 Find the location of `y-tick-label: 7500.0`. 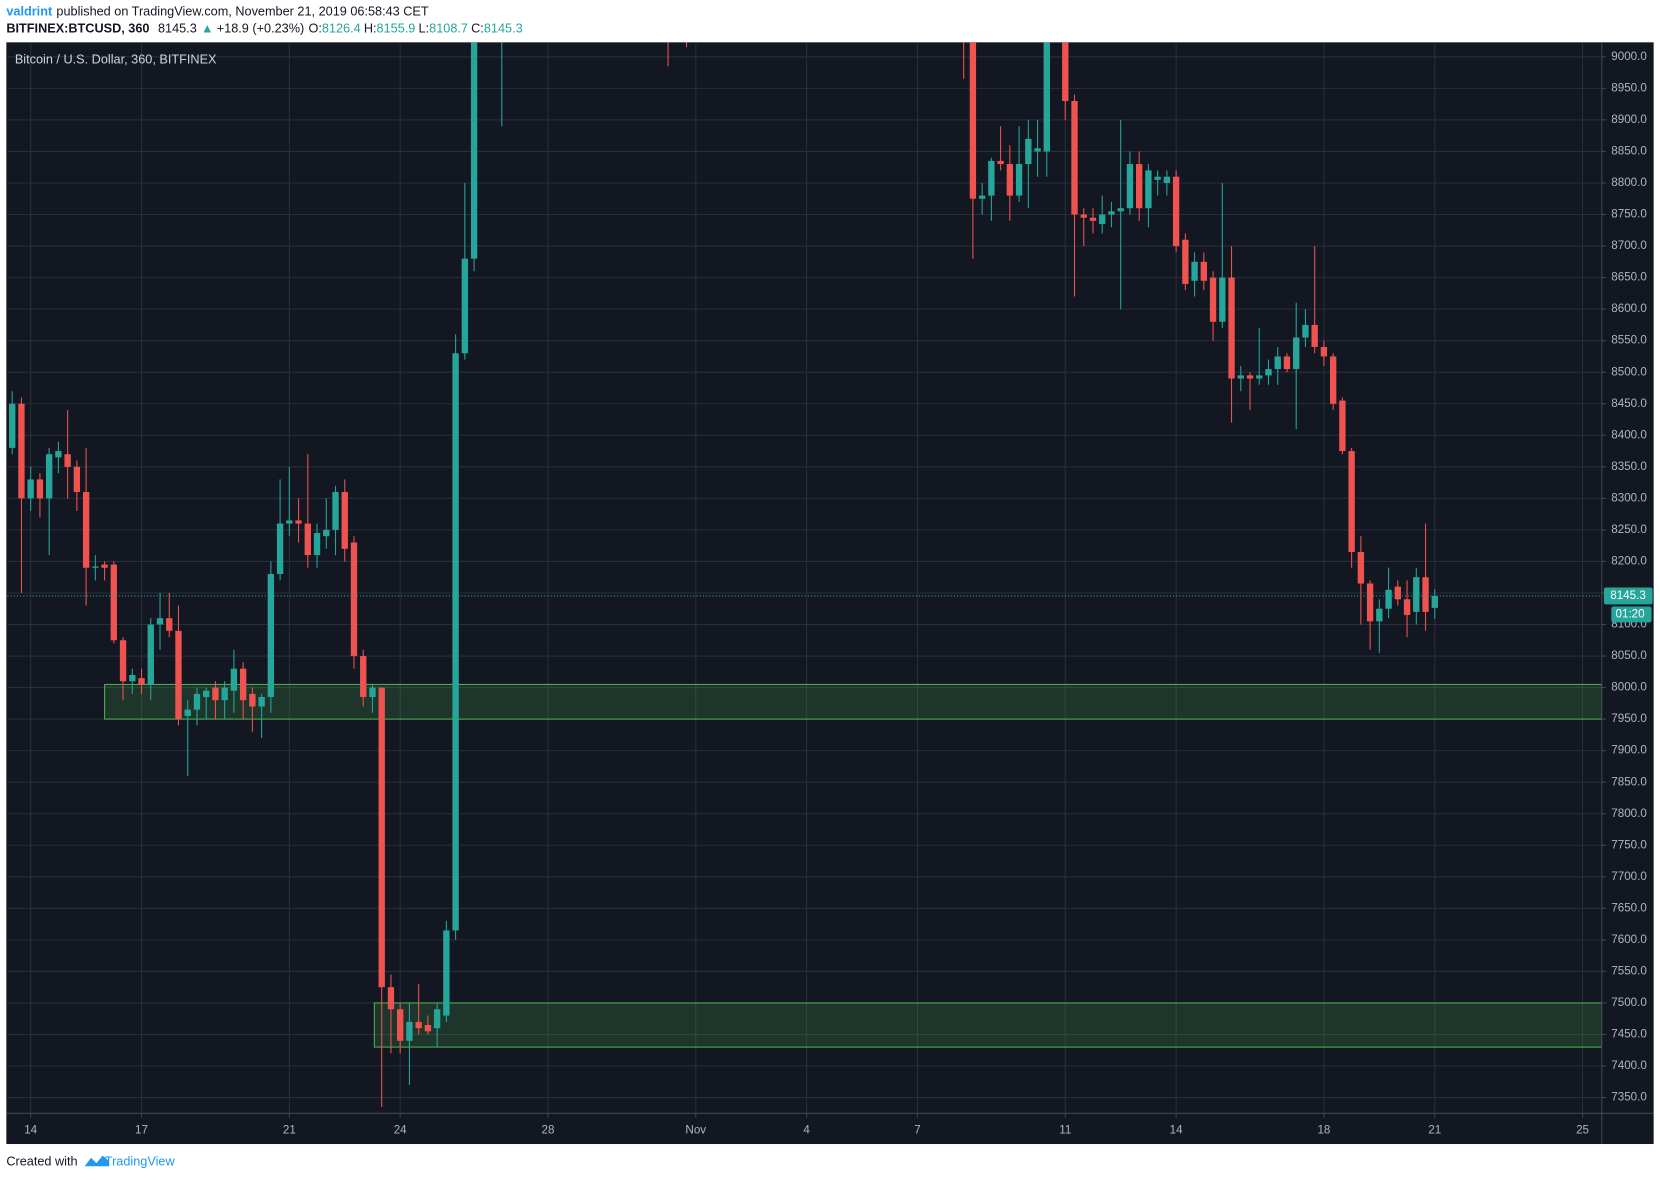

y-tick-label: 7500.0 is located at coordinates (1629, 1002).